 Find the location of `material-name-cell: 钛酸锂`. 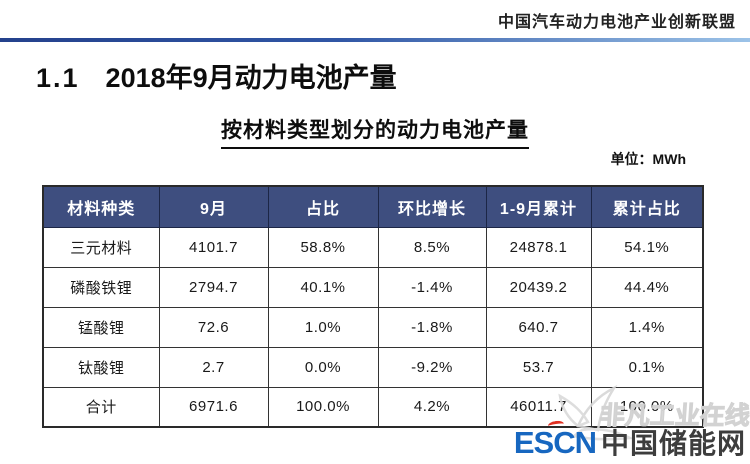

material-name-cell: 钛酸锂 is located at coordinates (101, 367).